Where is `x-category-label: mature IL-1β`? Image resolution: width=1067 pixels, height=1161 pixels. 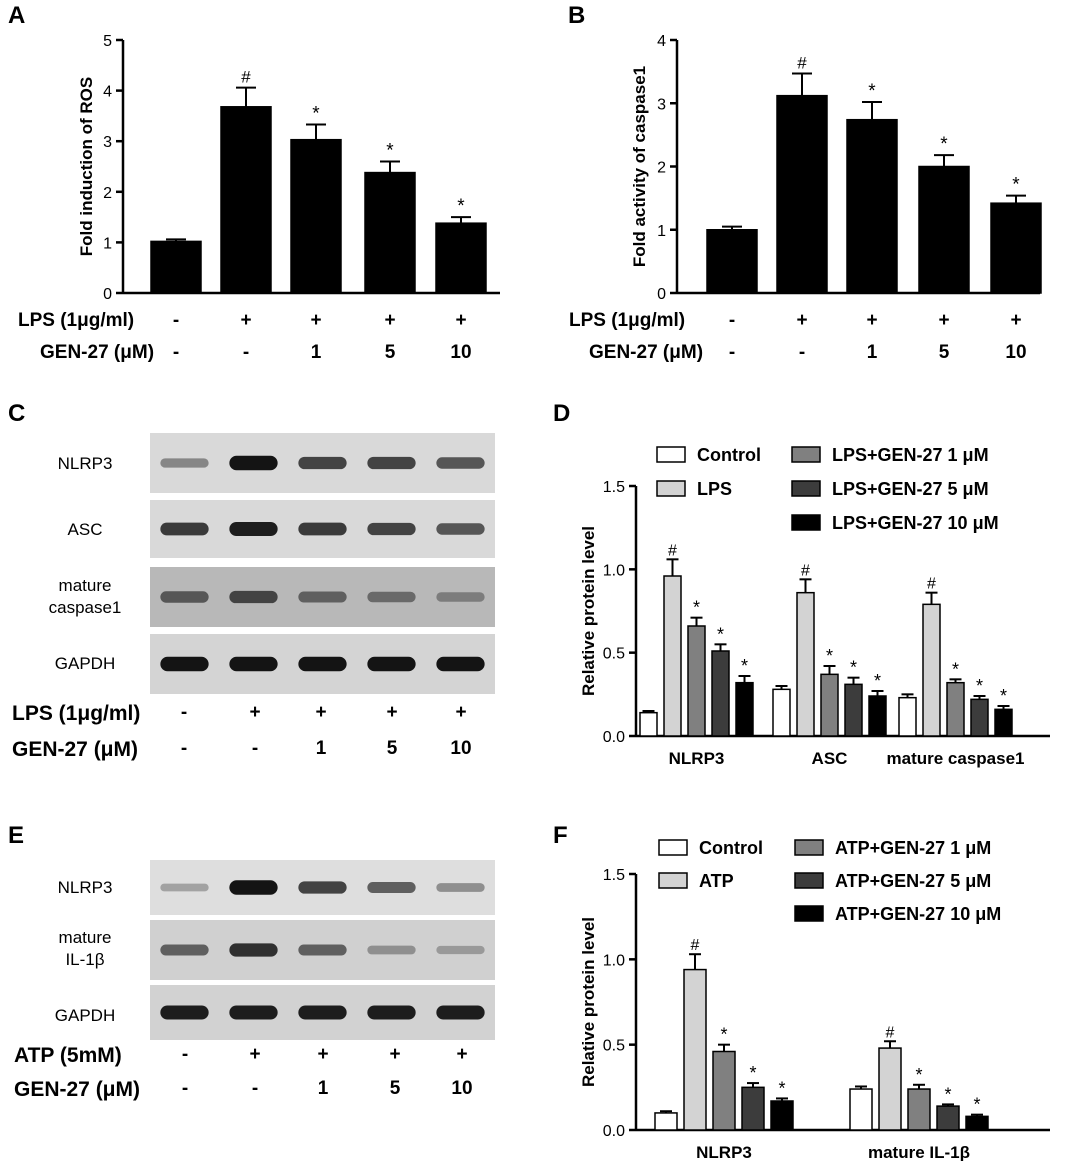 x-category-label: mature IL-1β is located at coordinates (919, 1152).